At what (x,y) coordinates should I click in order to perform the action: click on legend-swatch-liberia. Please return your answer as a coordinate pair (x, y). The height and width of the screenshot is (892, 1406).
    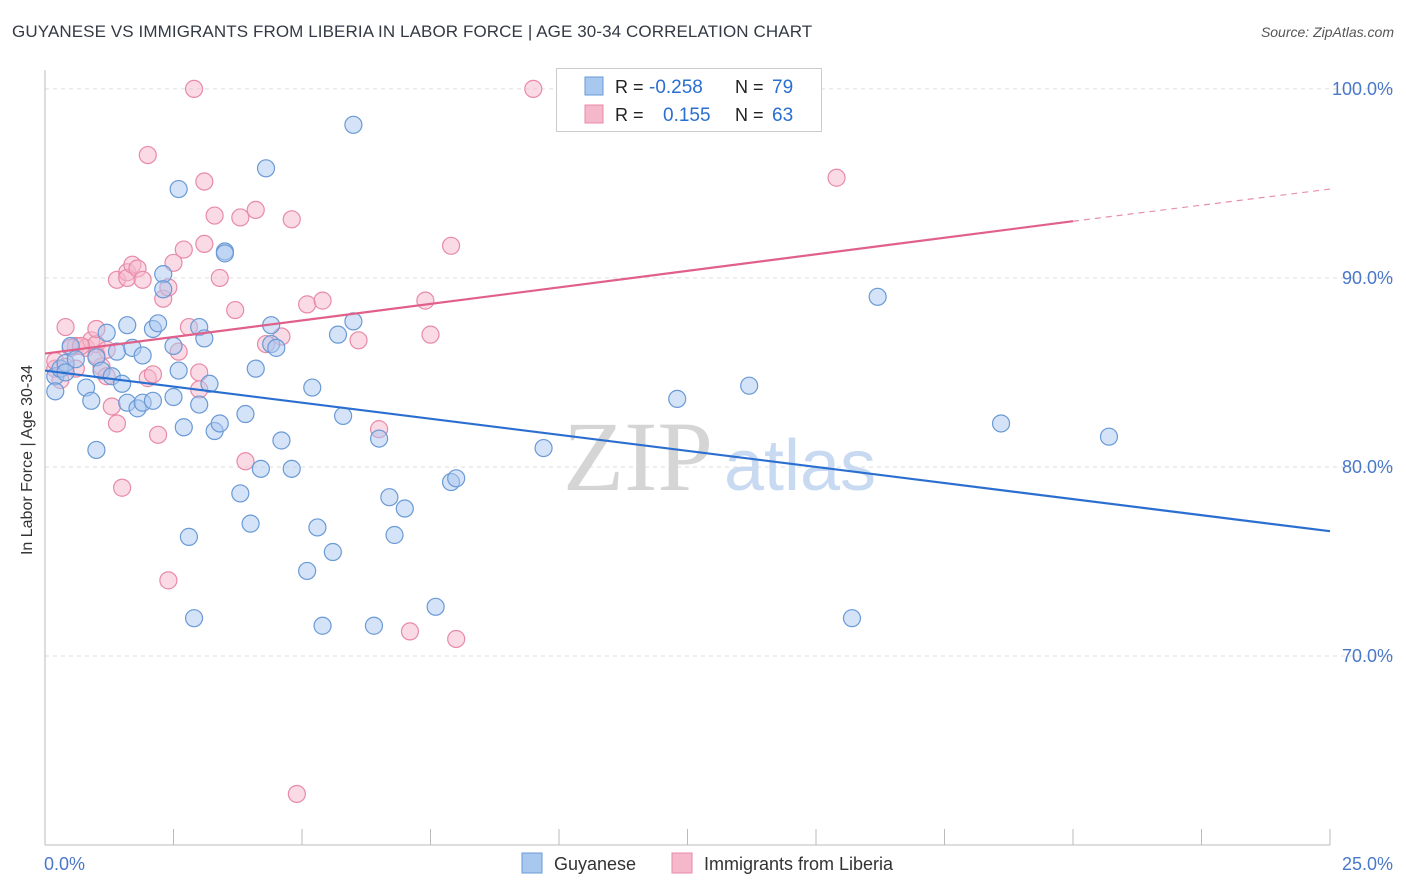
    Looking at the image, I should click on (594, 114).